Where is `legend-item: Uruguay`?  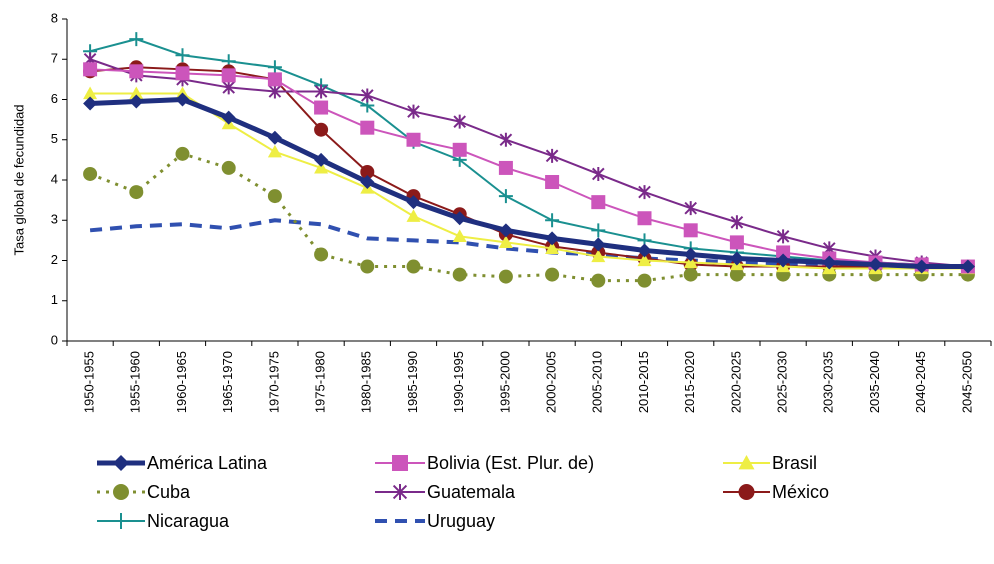 legend-item: Uruguay is located at coordinates (435, 521).